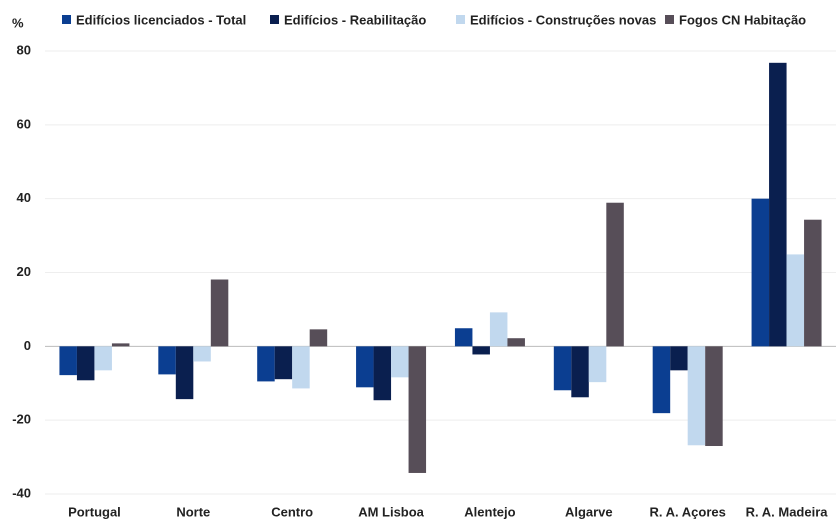 This screenshot has height=525, width=836. I want to click on x-tick-label: Norte, so click(193, 511).